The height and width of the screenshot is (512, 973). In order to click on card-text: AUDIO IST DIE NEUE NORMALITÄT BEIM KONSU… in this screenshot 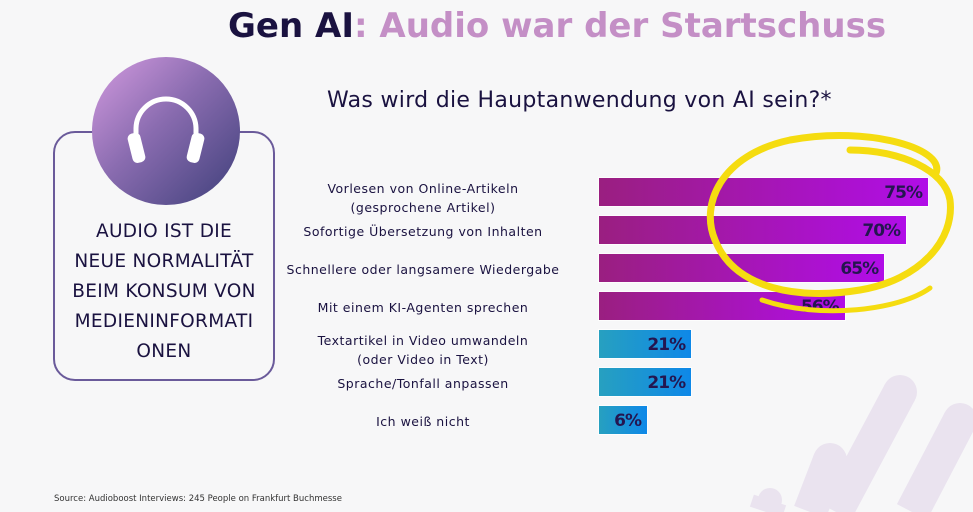, I will do `click(164, 292)`.